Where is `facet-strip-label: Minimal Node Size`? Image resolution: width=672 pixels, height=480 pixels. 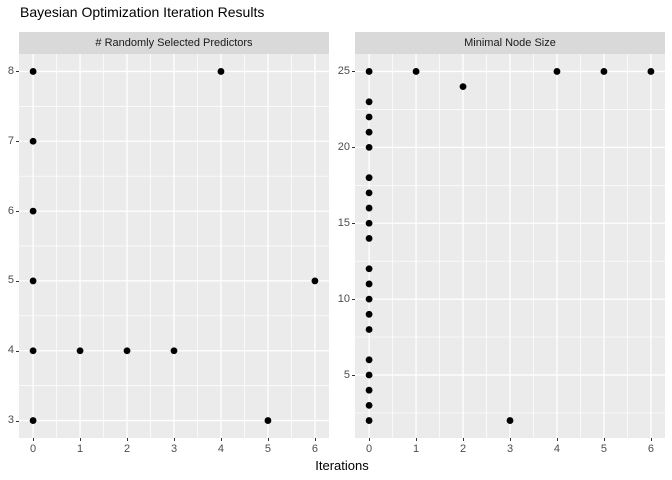 facet-strip-label: Minimal Node Size is located at coordinates (510, 43).